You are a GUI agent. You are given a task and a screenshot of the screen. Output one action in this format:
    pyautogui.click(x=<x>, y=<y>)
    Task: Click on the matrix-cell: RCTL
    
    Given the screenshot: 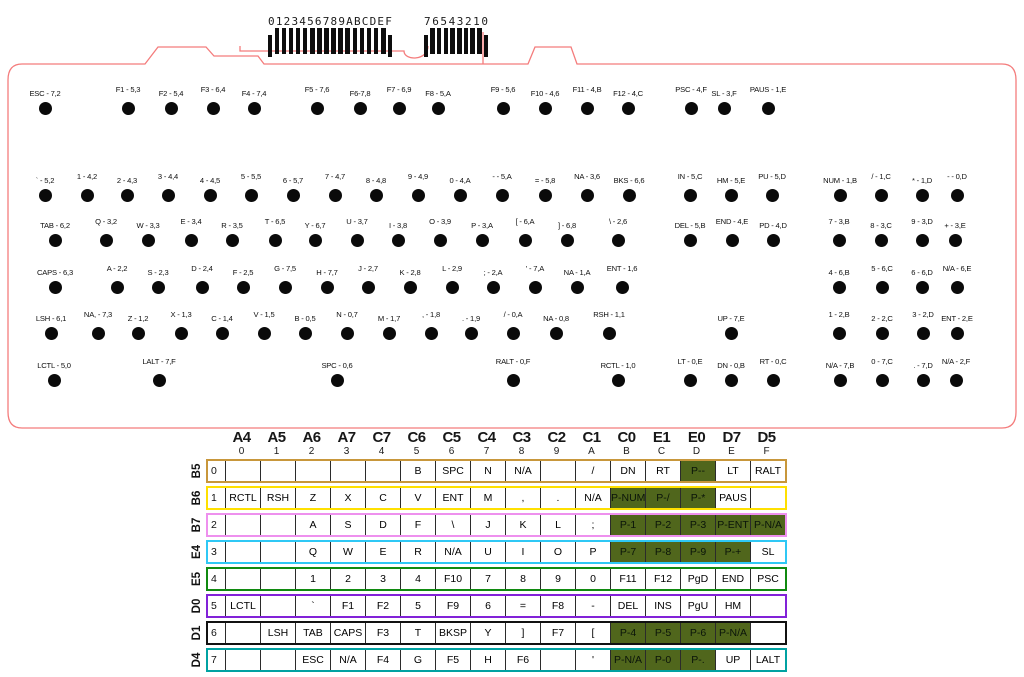 What is the action you would take?
    pyautogui.click(x=242, y=498)
    